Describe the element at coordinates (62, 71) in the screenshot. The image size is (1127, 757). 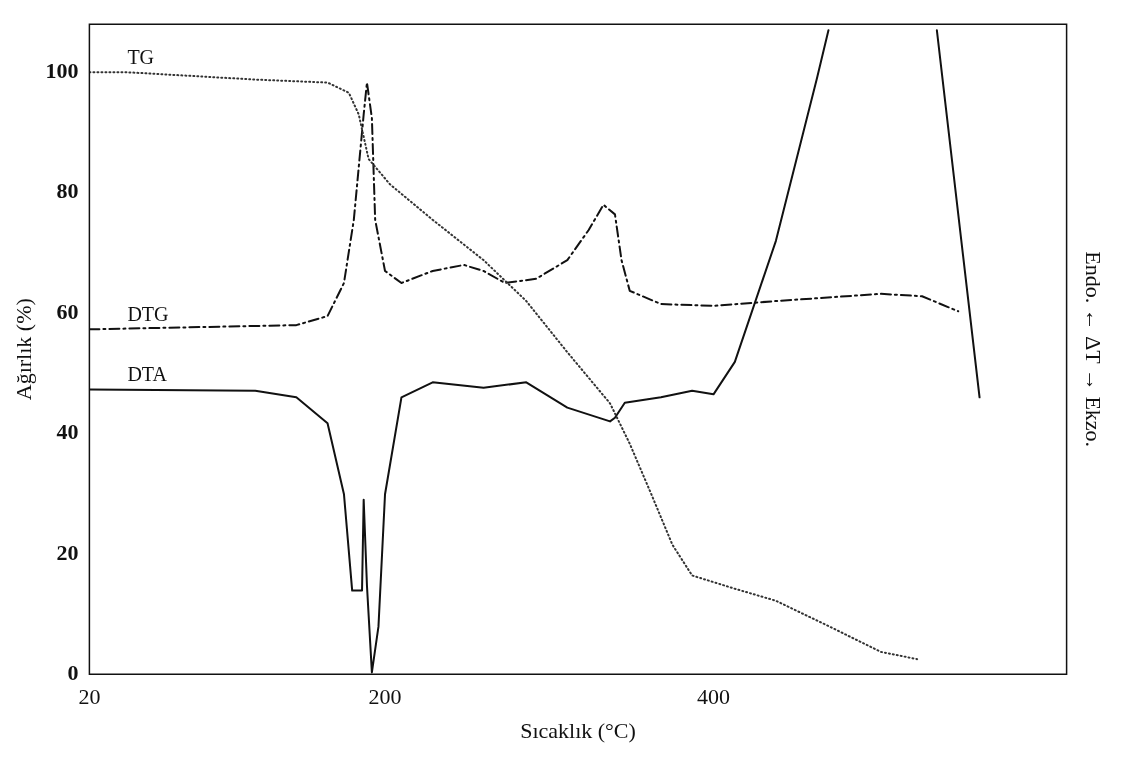
I see `y-tick-label: 100` at that location.